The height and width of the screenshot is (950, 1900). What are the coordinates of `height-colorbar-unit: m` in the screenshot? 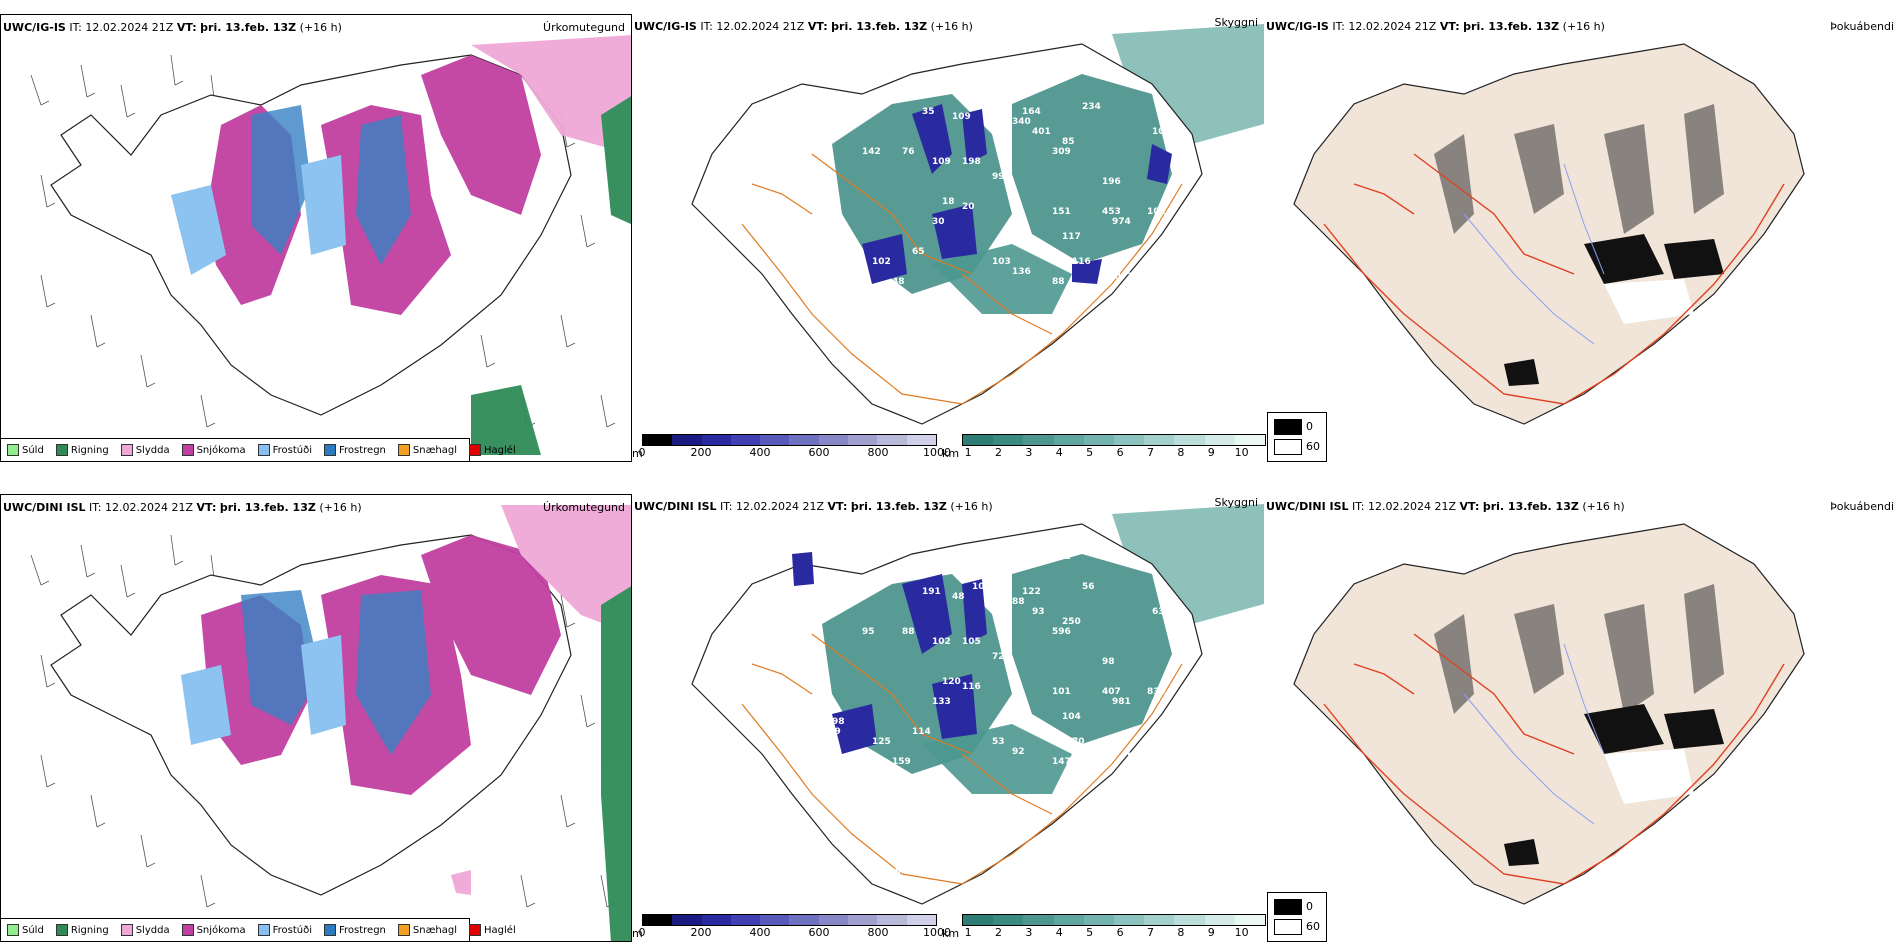 It's located at (637, 453).